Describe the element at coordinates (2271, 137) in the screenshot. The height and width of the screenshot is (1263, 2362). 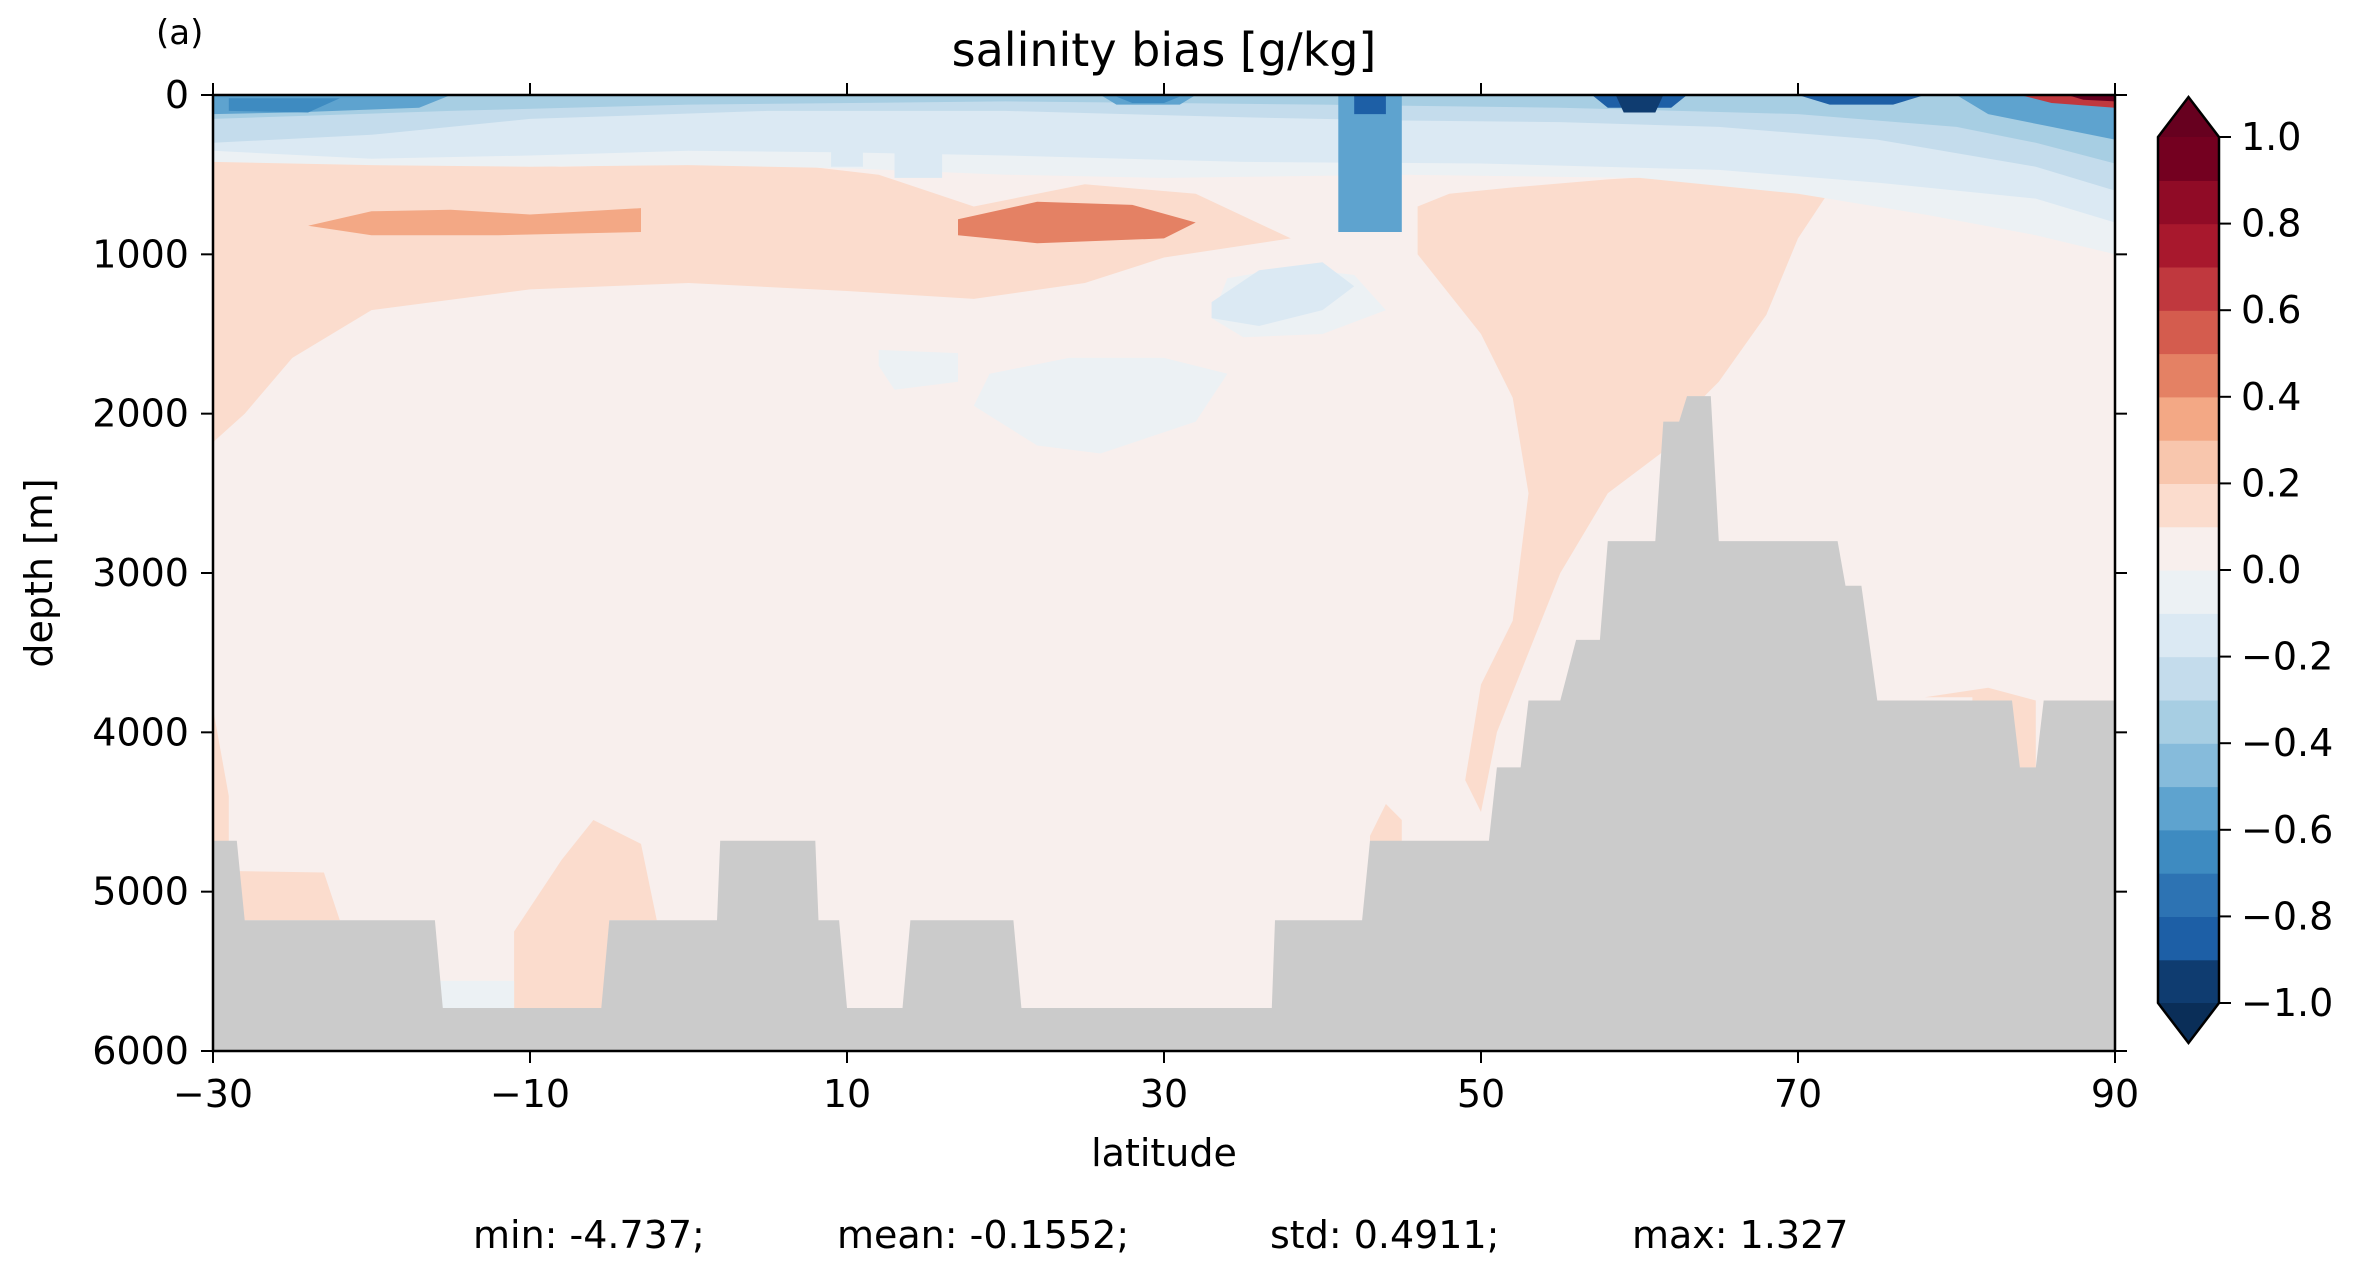
I see `colorbar-tick-label: 1.0` at that location.